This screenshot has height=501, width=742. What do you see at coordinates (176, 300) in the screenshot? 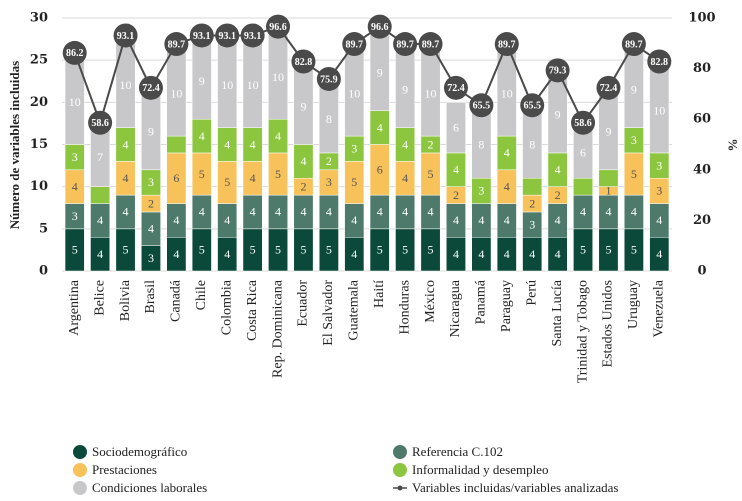
I see `x-tick-label: Canadá` at bounding box center [176, 300].